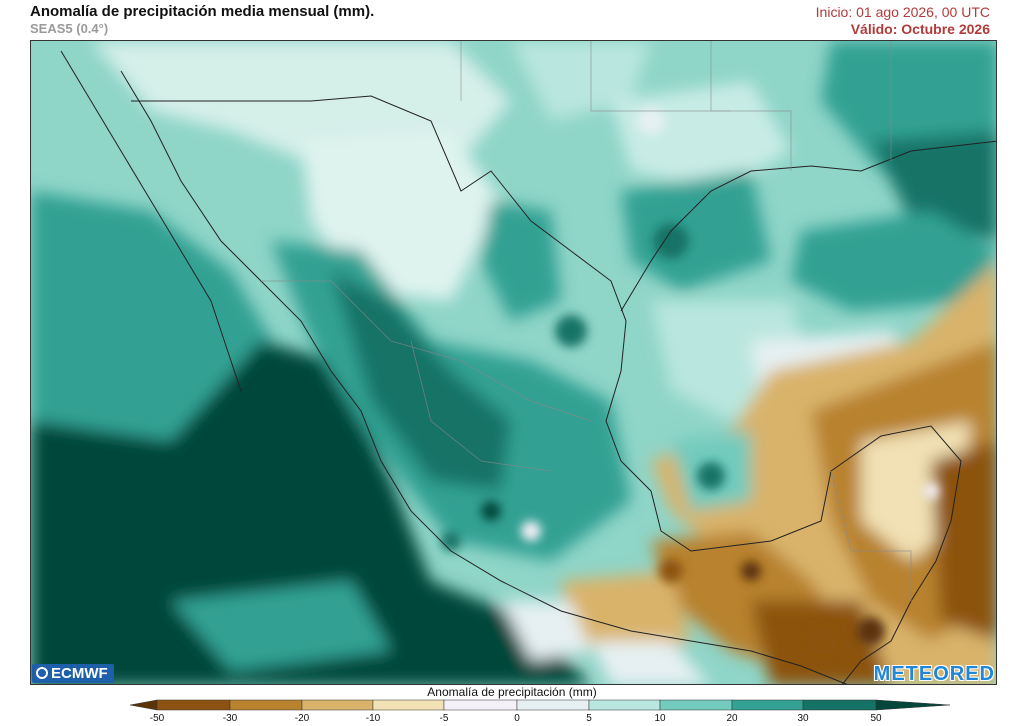 The height and width of the screenshot is (726, 1024). Describe the element at coordinates (512, 692) in the screenshot. I see `colorbar-title: Anomalía de precipitación (mm)` at that location.